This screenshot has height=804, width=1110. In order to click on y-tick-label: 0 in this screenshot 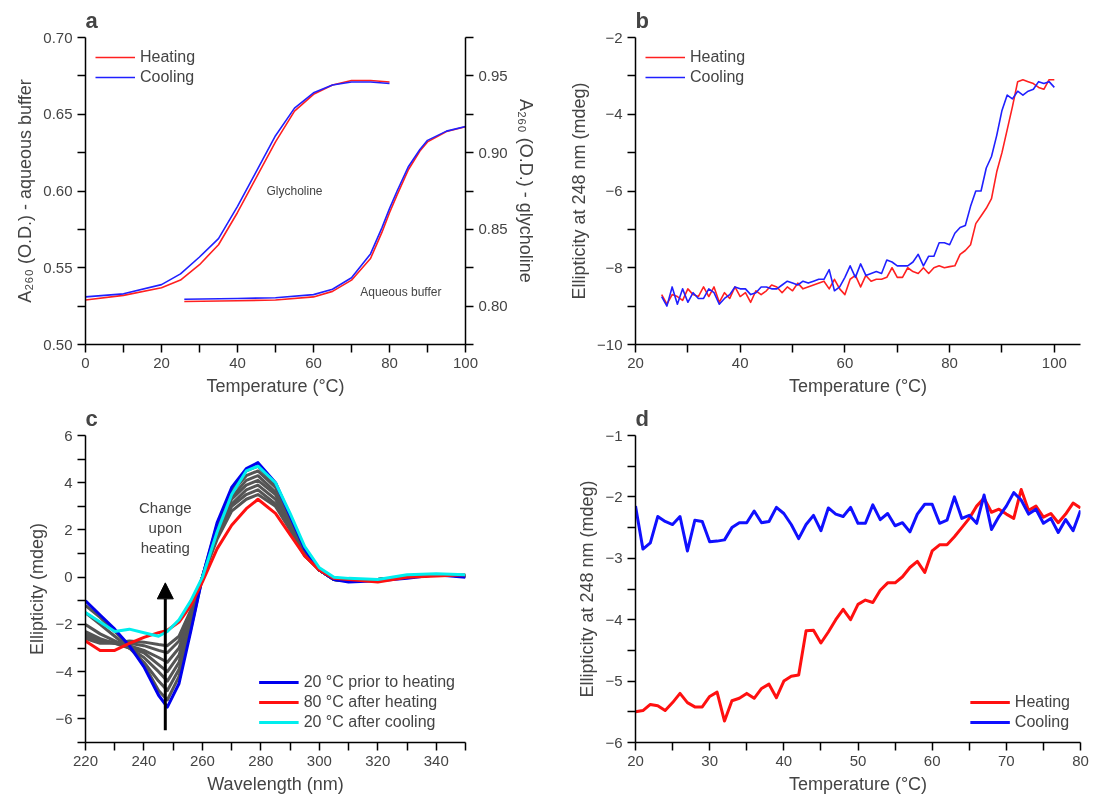, I will do `click(68, 577)`.